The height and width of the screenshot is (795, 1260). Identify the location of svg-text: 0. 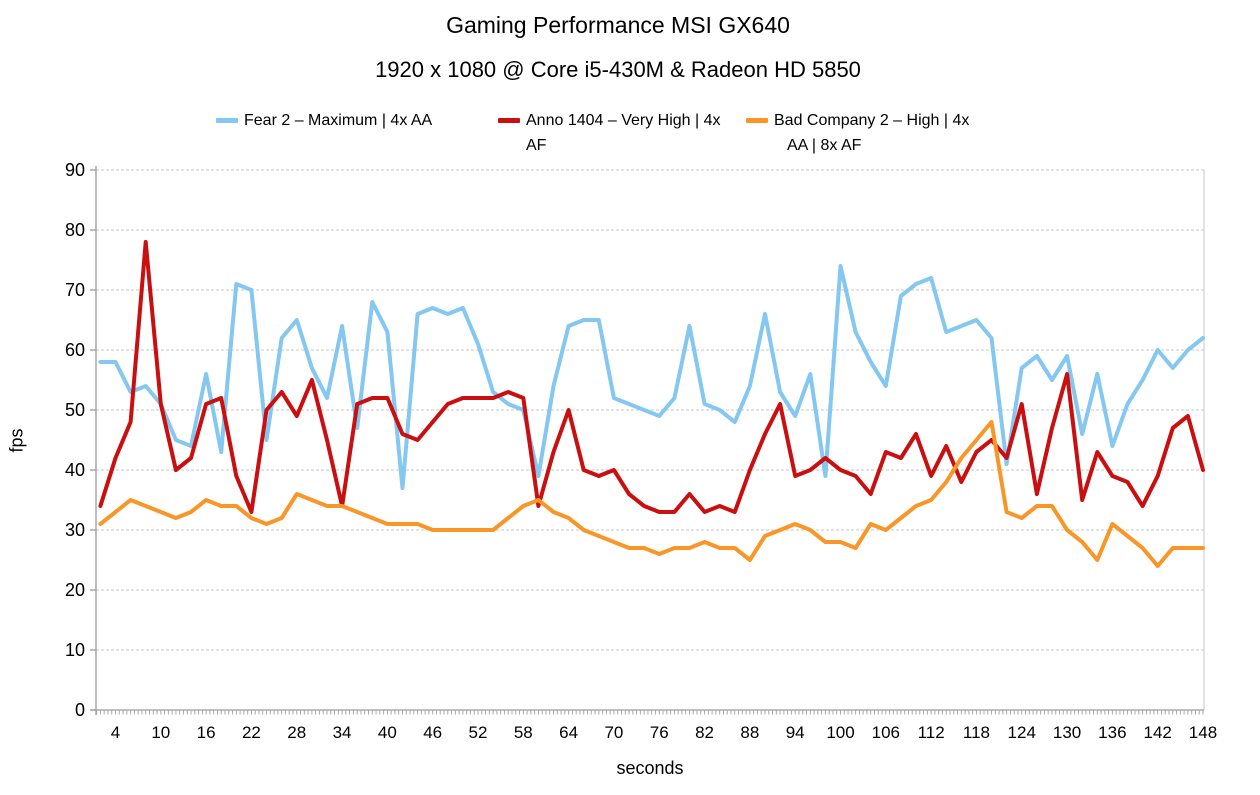
(80, 710).